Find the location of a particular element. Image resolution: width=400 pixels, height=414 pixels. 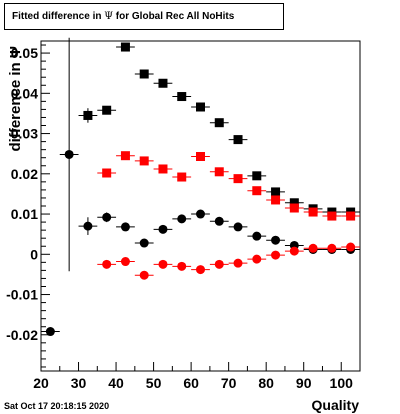

y-axis-label: difference in Ψ is located at coordinates (15, 99).